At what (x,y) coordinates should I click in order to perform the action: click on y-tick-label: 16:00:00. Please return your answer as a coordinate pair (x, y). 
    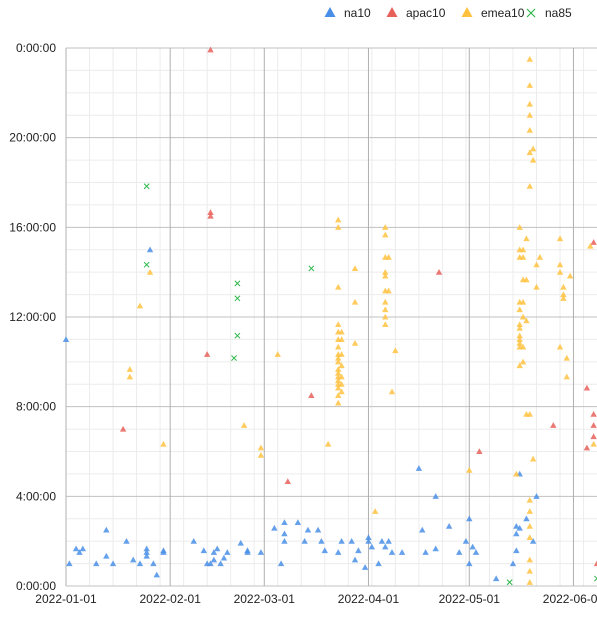
    Looking at the image, I should click on (32, 227).